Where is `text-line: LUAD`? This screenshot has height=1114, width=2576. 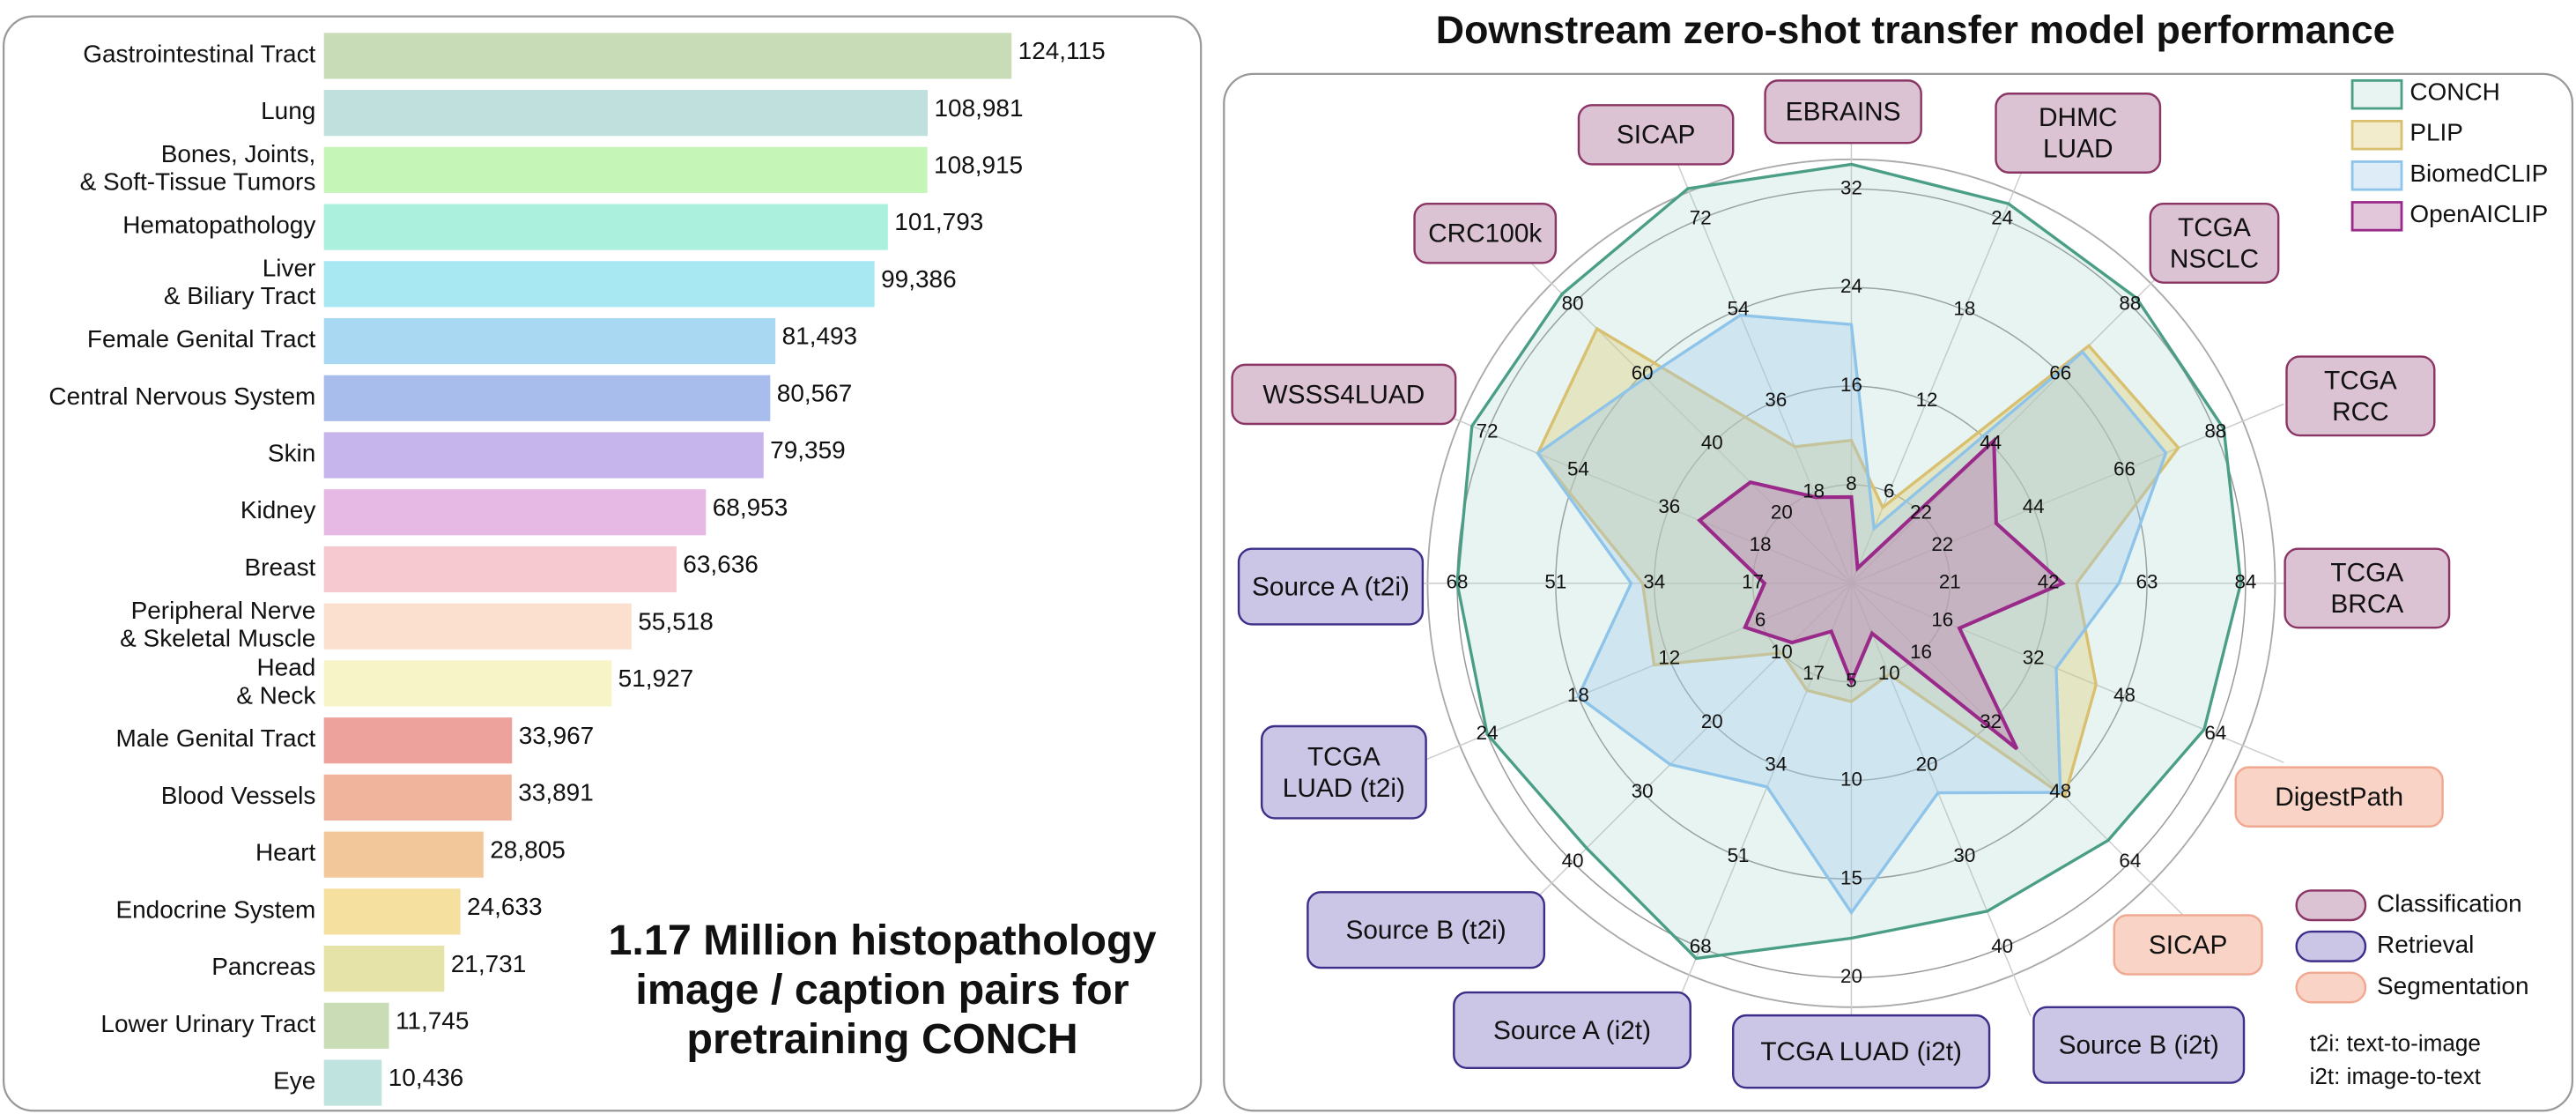
text-line: LUAD is located at coordinates (2078, 148).